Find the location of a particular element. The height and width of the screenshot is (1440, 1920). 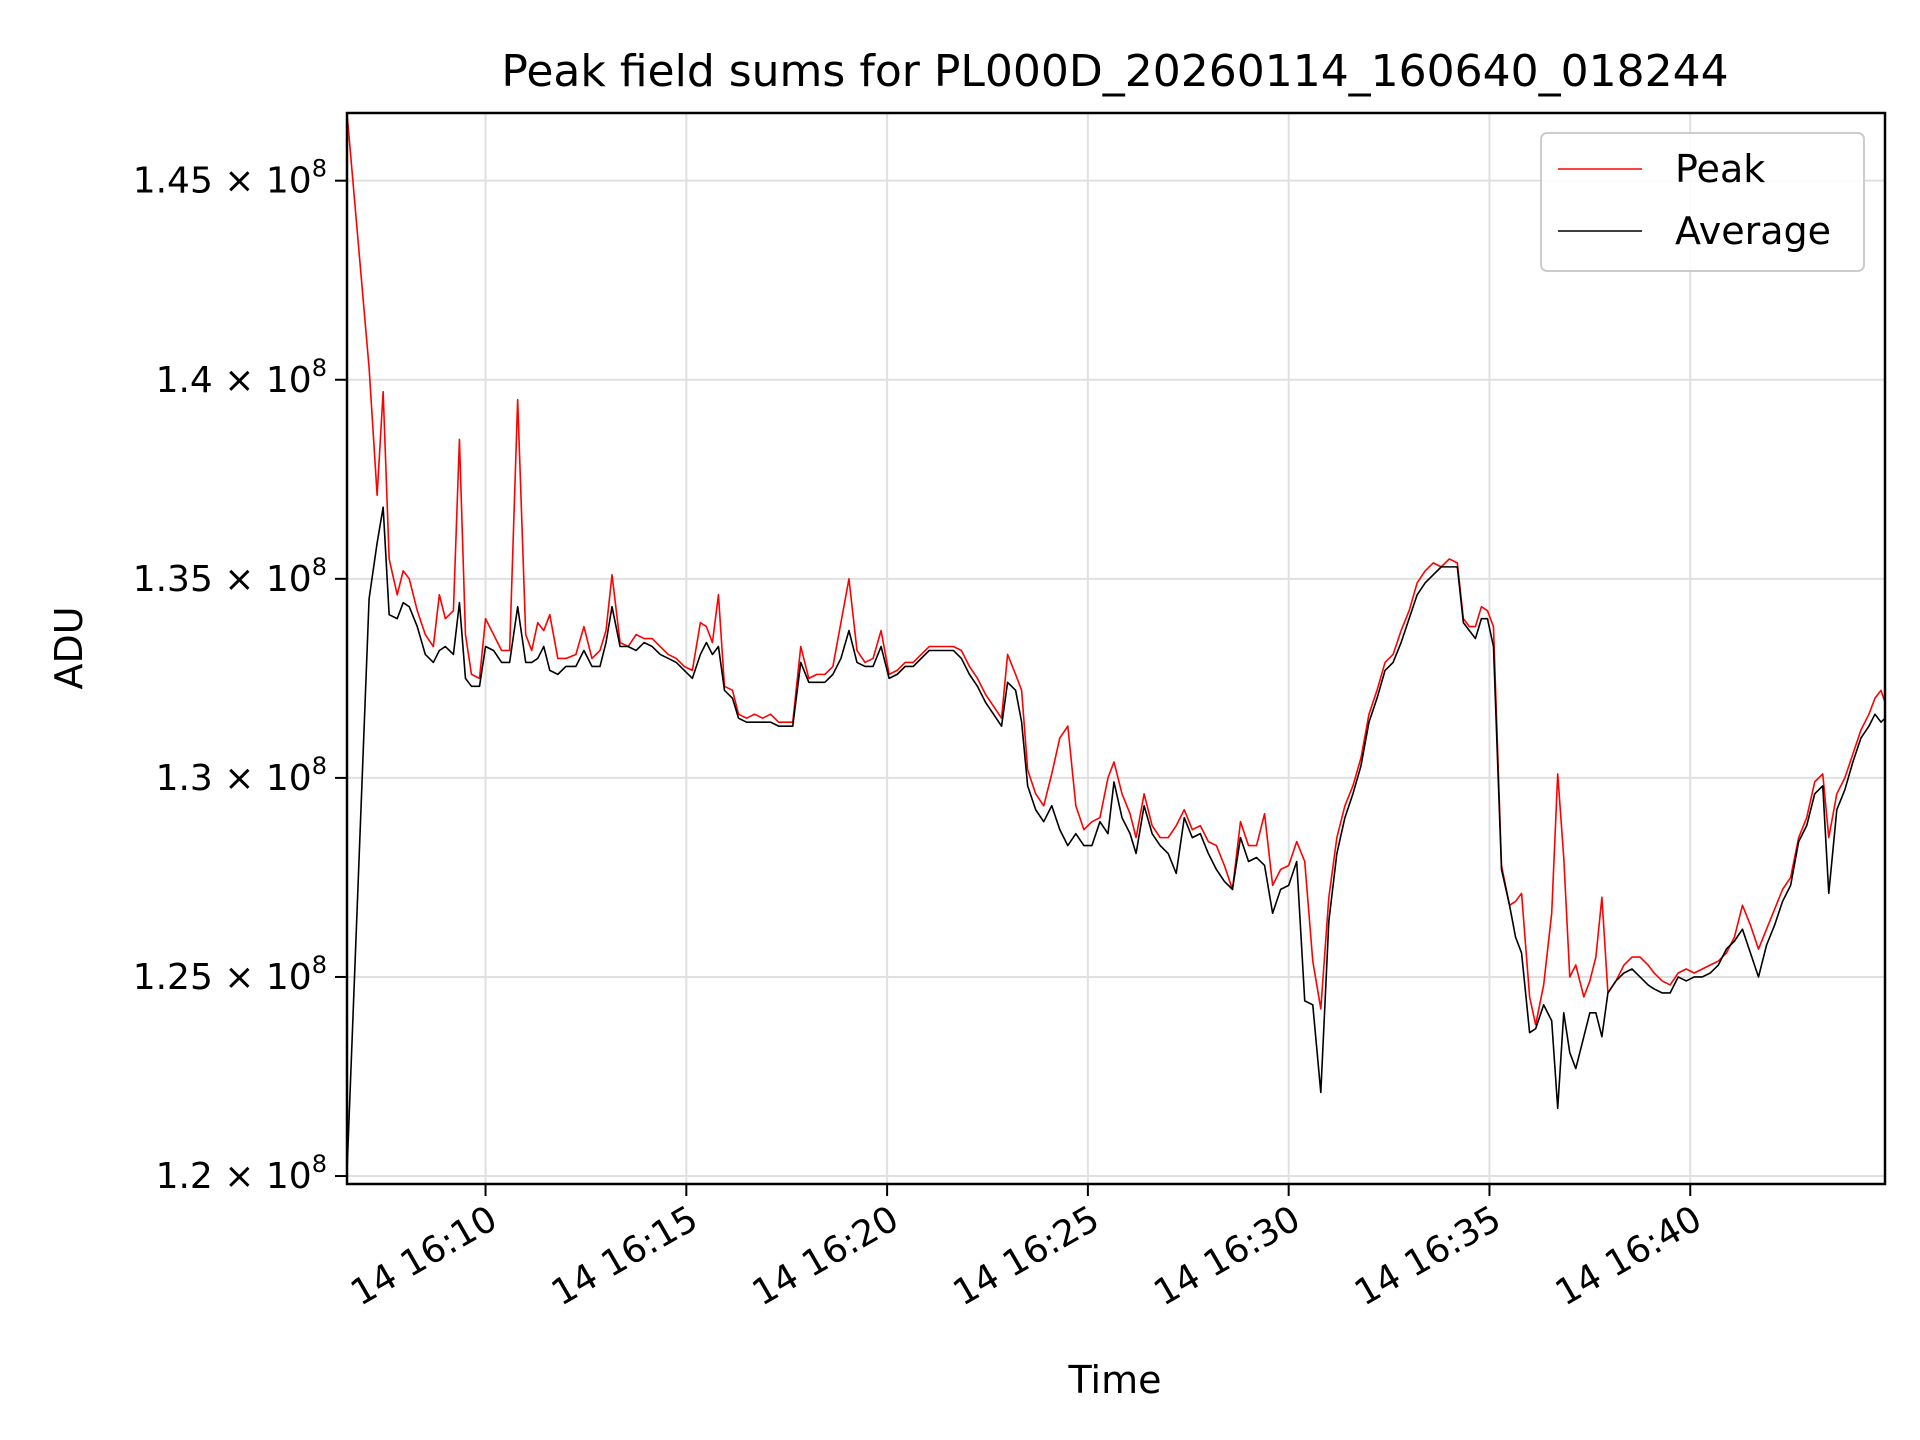

legend-label-average: Average is located at coordinates (1753, 231).